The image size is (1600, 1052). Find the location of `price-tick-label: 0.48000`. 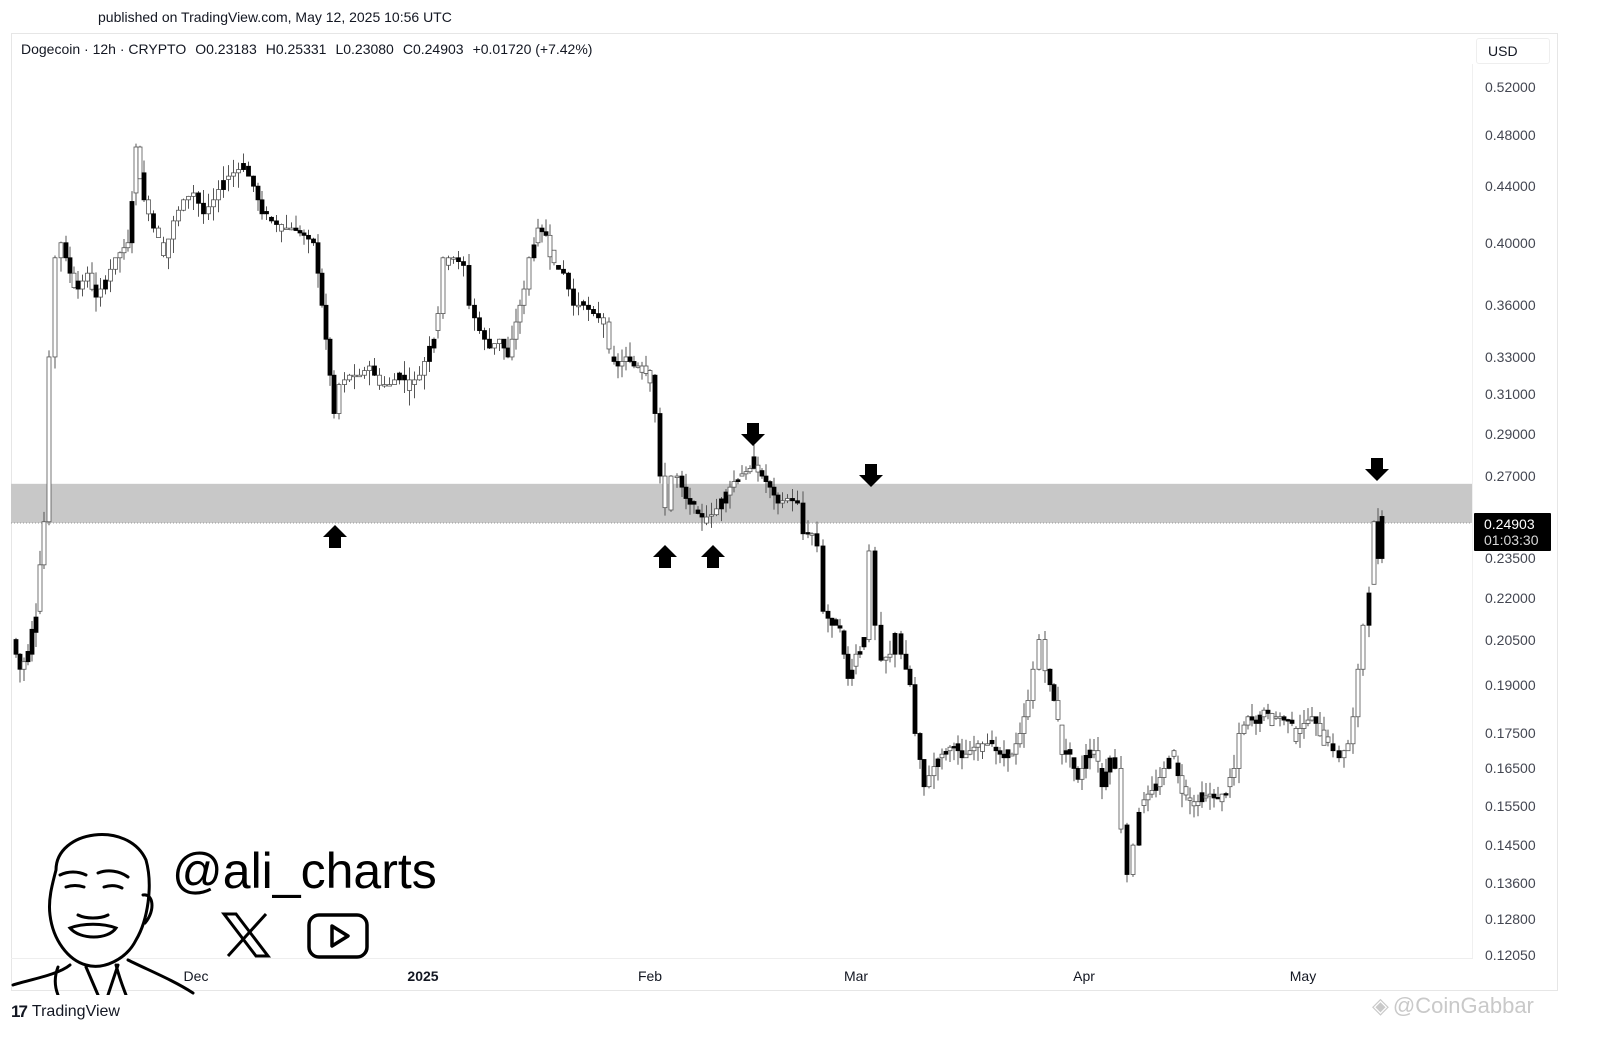

price-tick-label: 0.48000 is located at coordinates (1510, 134).